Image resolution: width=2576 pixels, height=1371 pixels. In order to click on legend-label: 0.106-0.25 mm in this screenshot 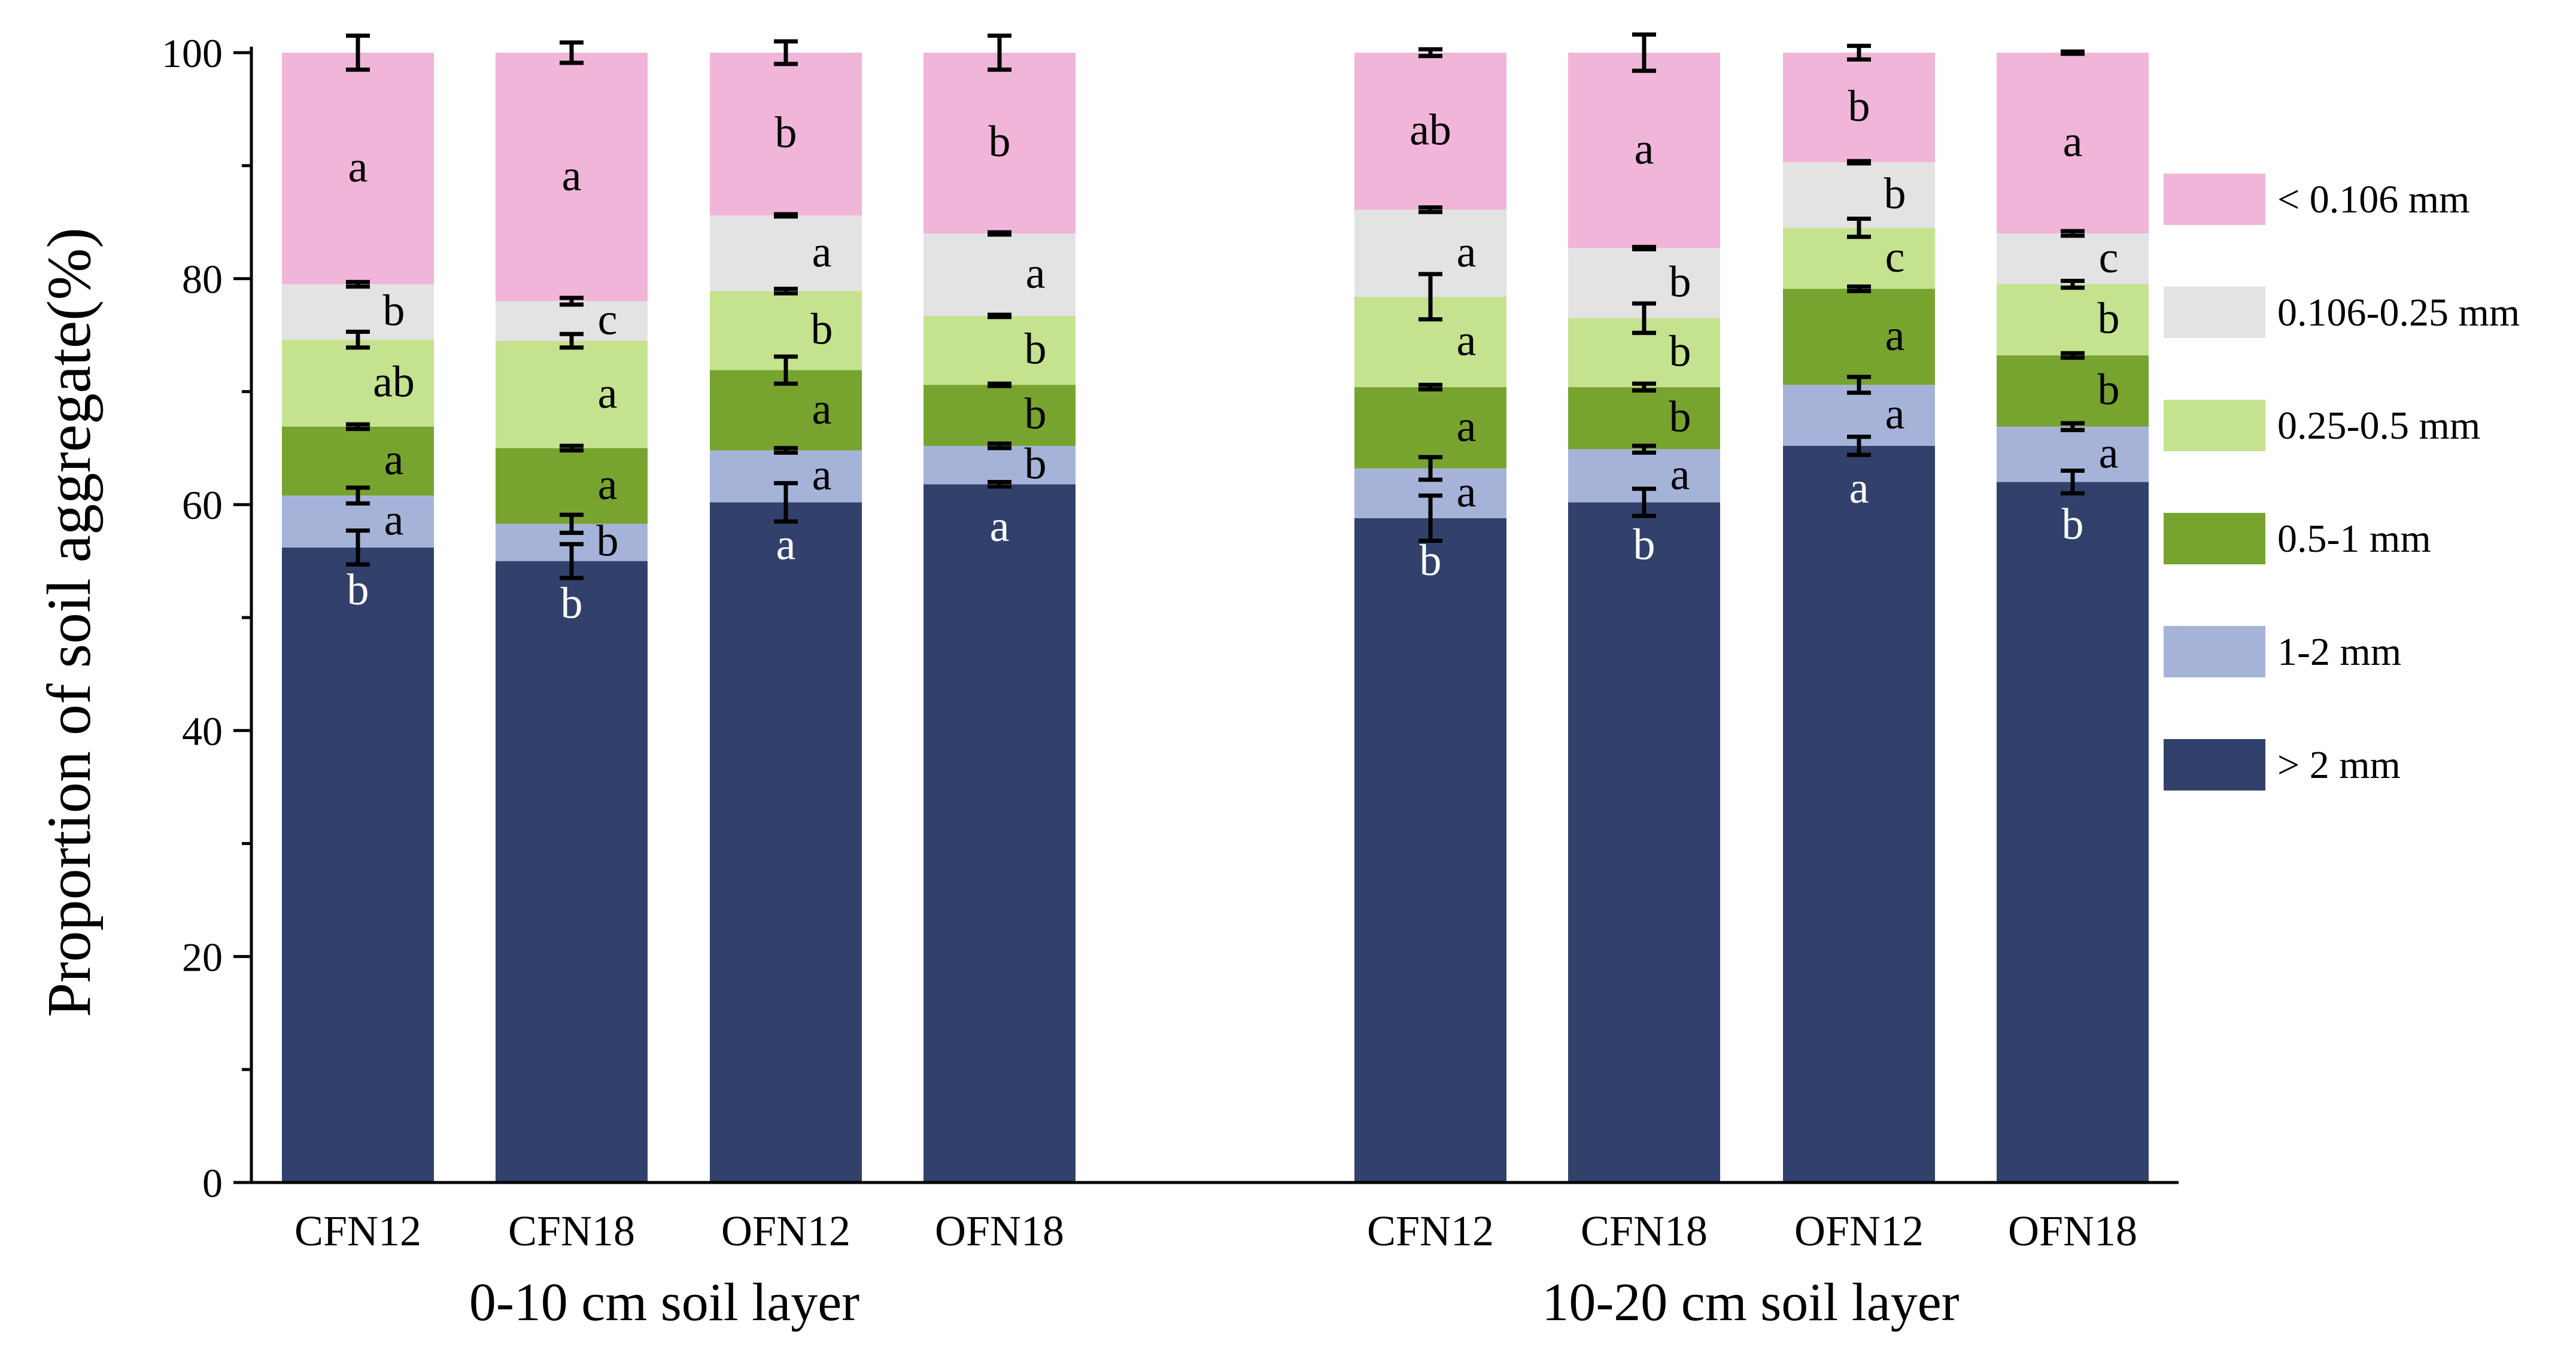, I will do `click(2398, 313)`.